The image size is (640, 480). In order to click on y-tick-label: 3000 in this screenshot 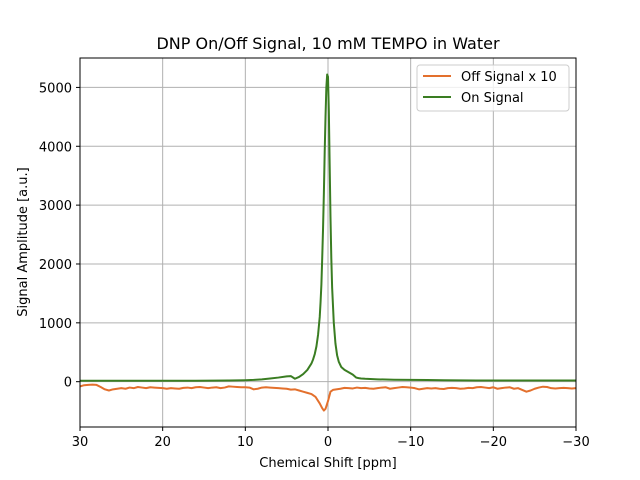, I will do `click(55, 206)`.